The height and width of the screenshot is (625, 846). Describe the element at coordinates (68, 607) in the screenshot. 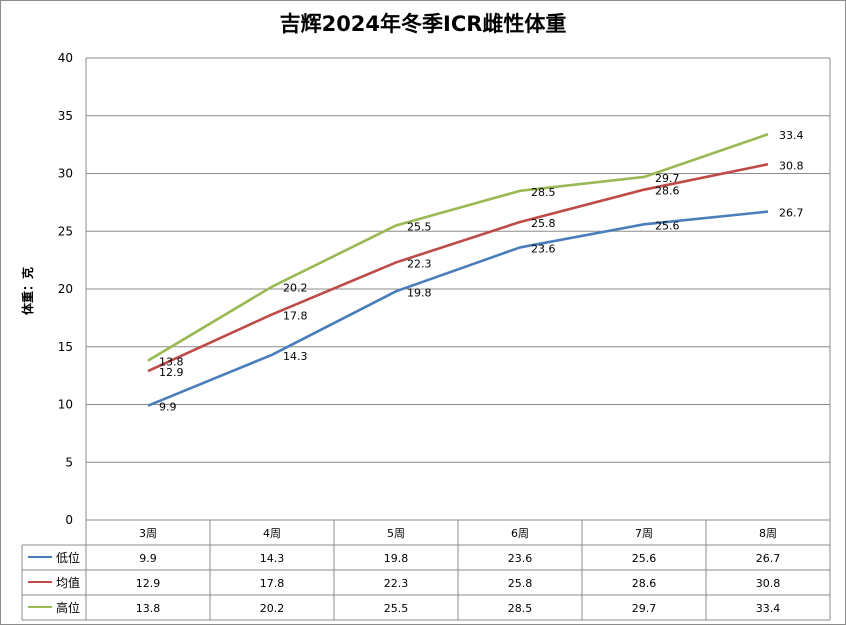

I see `legend-series-name: 高位` at that location.